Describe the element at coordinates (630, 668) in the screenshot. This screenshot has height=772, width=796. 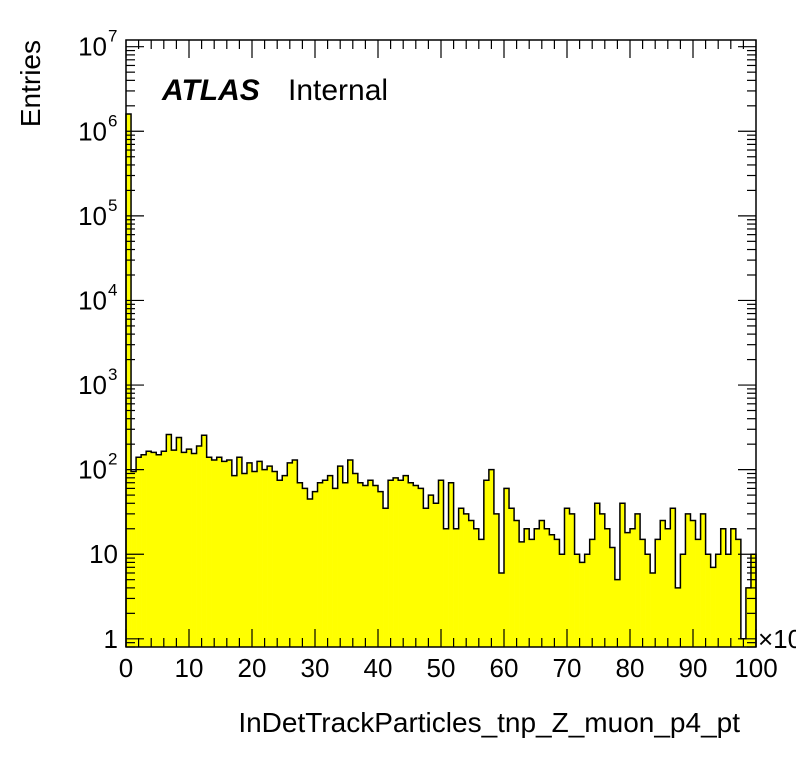
I see `x-tick-label: 80` at that location.